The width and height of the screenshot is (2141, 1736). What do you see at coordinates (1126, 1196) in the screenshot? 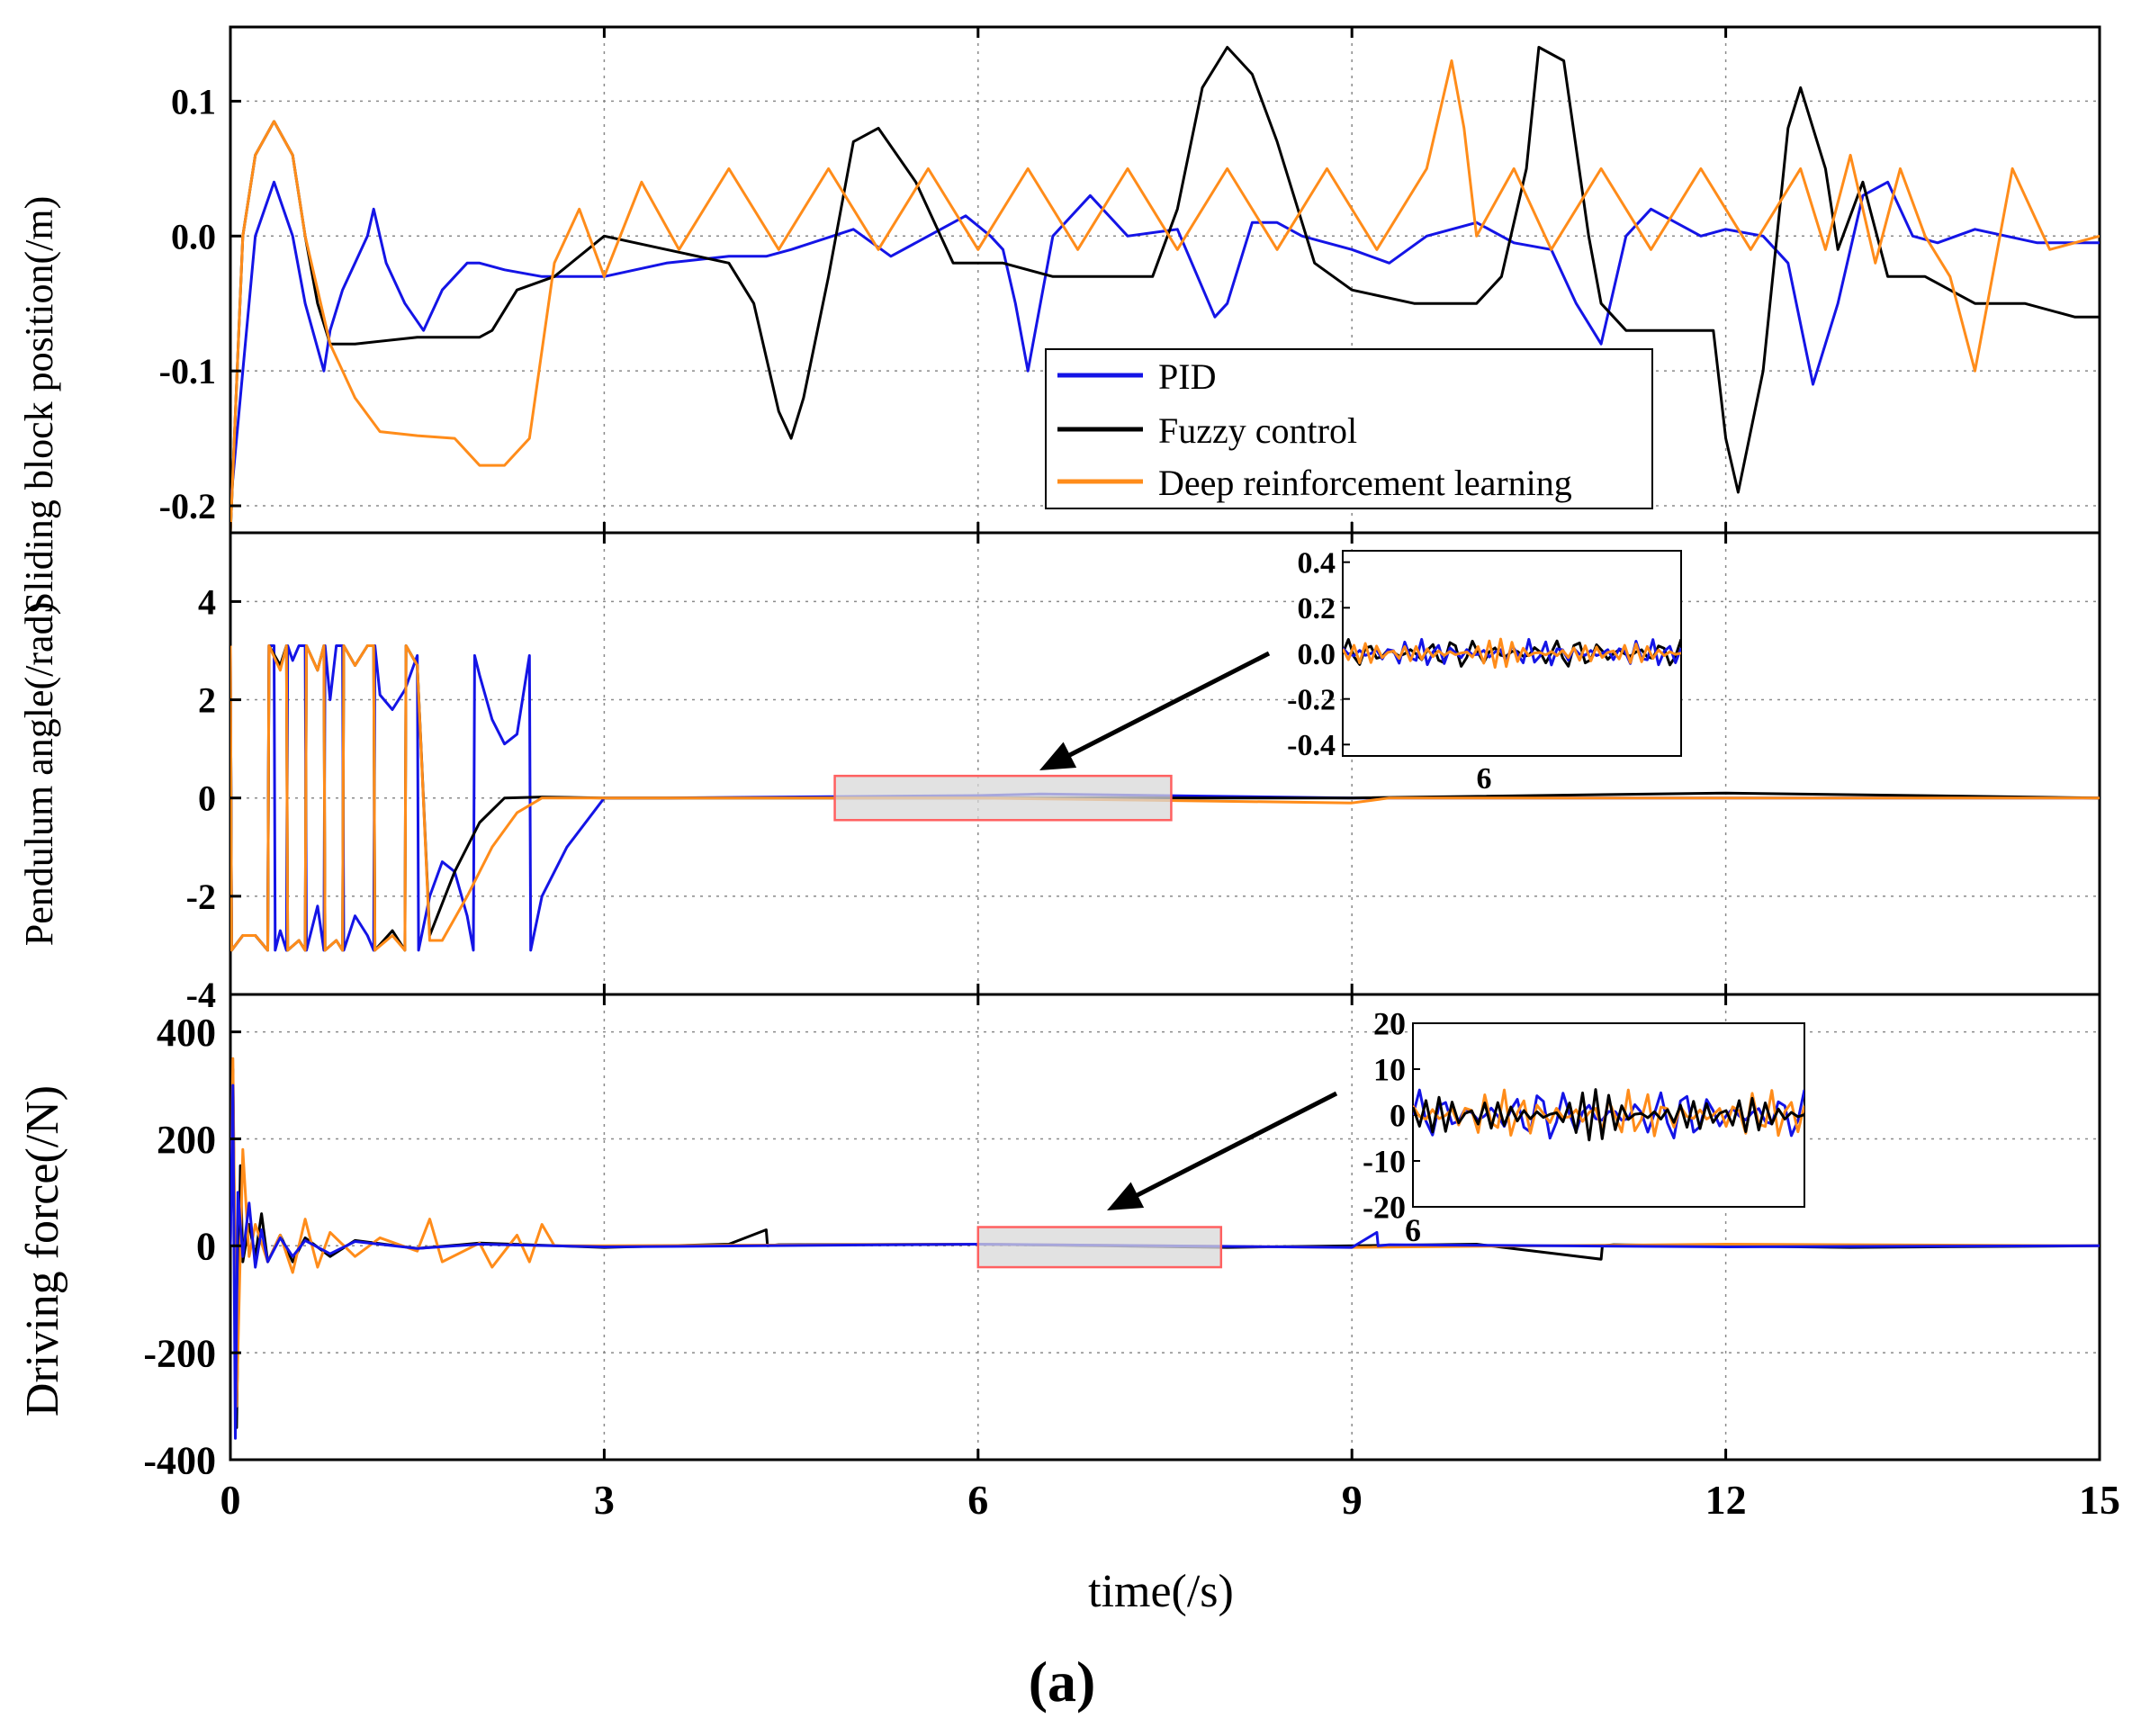
I see `force-zoom-arrowhead` at bounding box center [1126, 1196].